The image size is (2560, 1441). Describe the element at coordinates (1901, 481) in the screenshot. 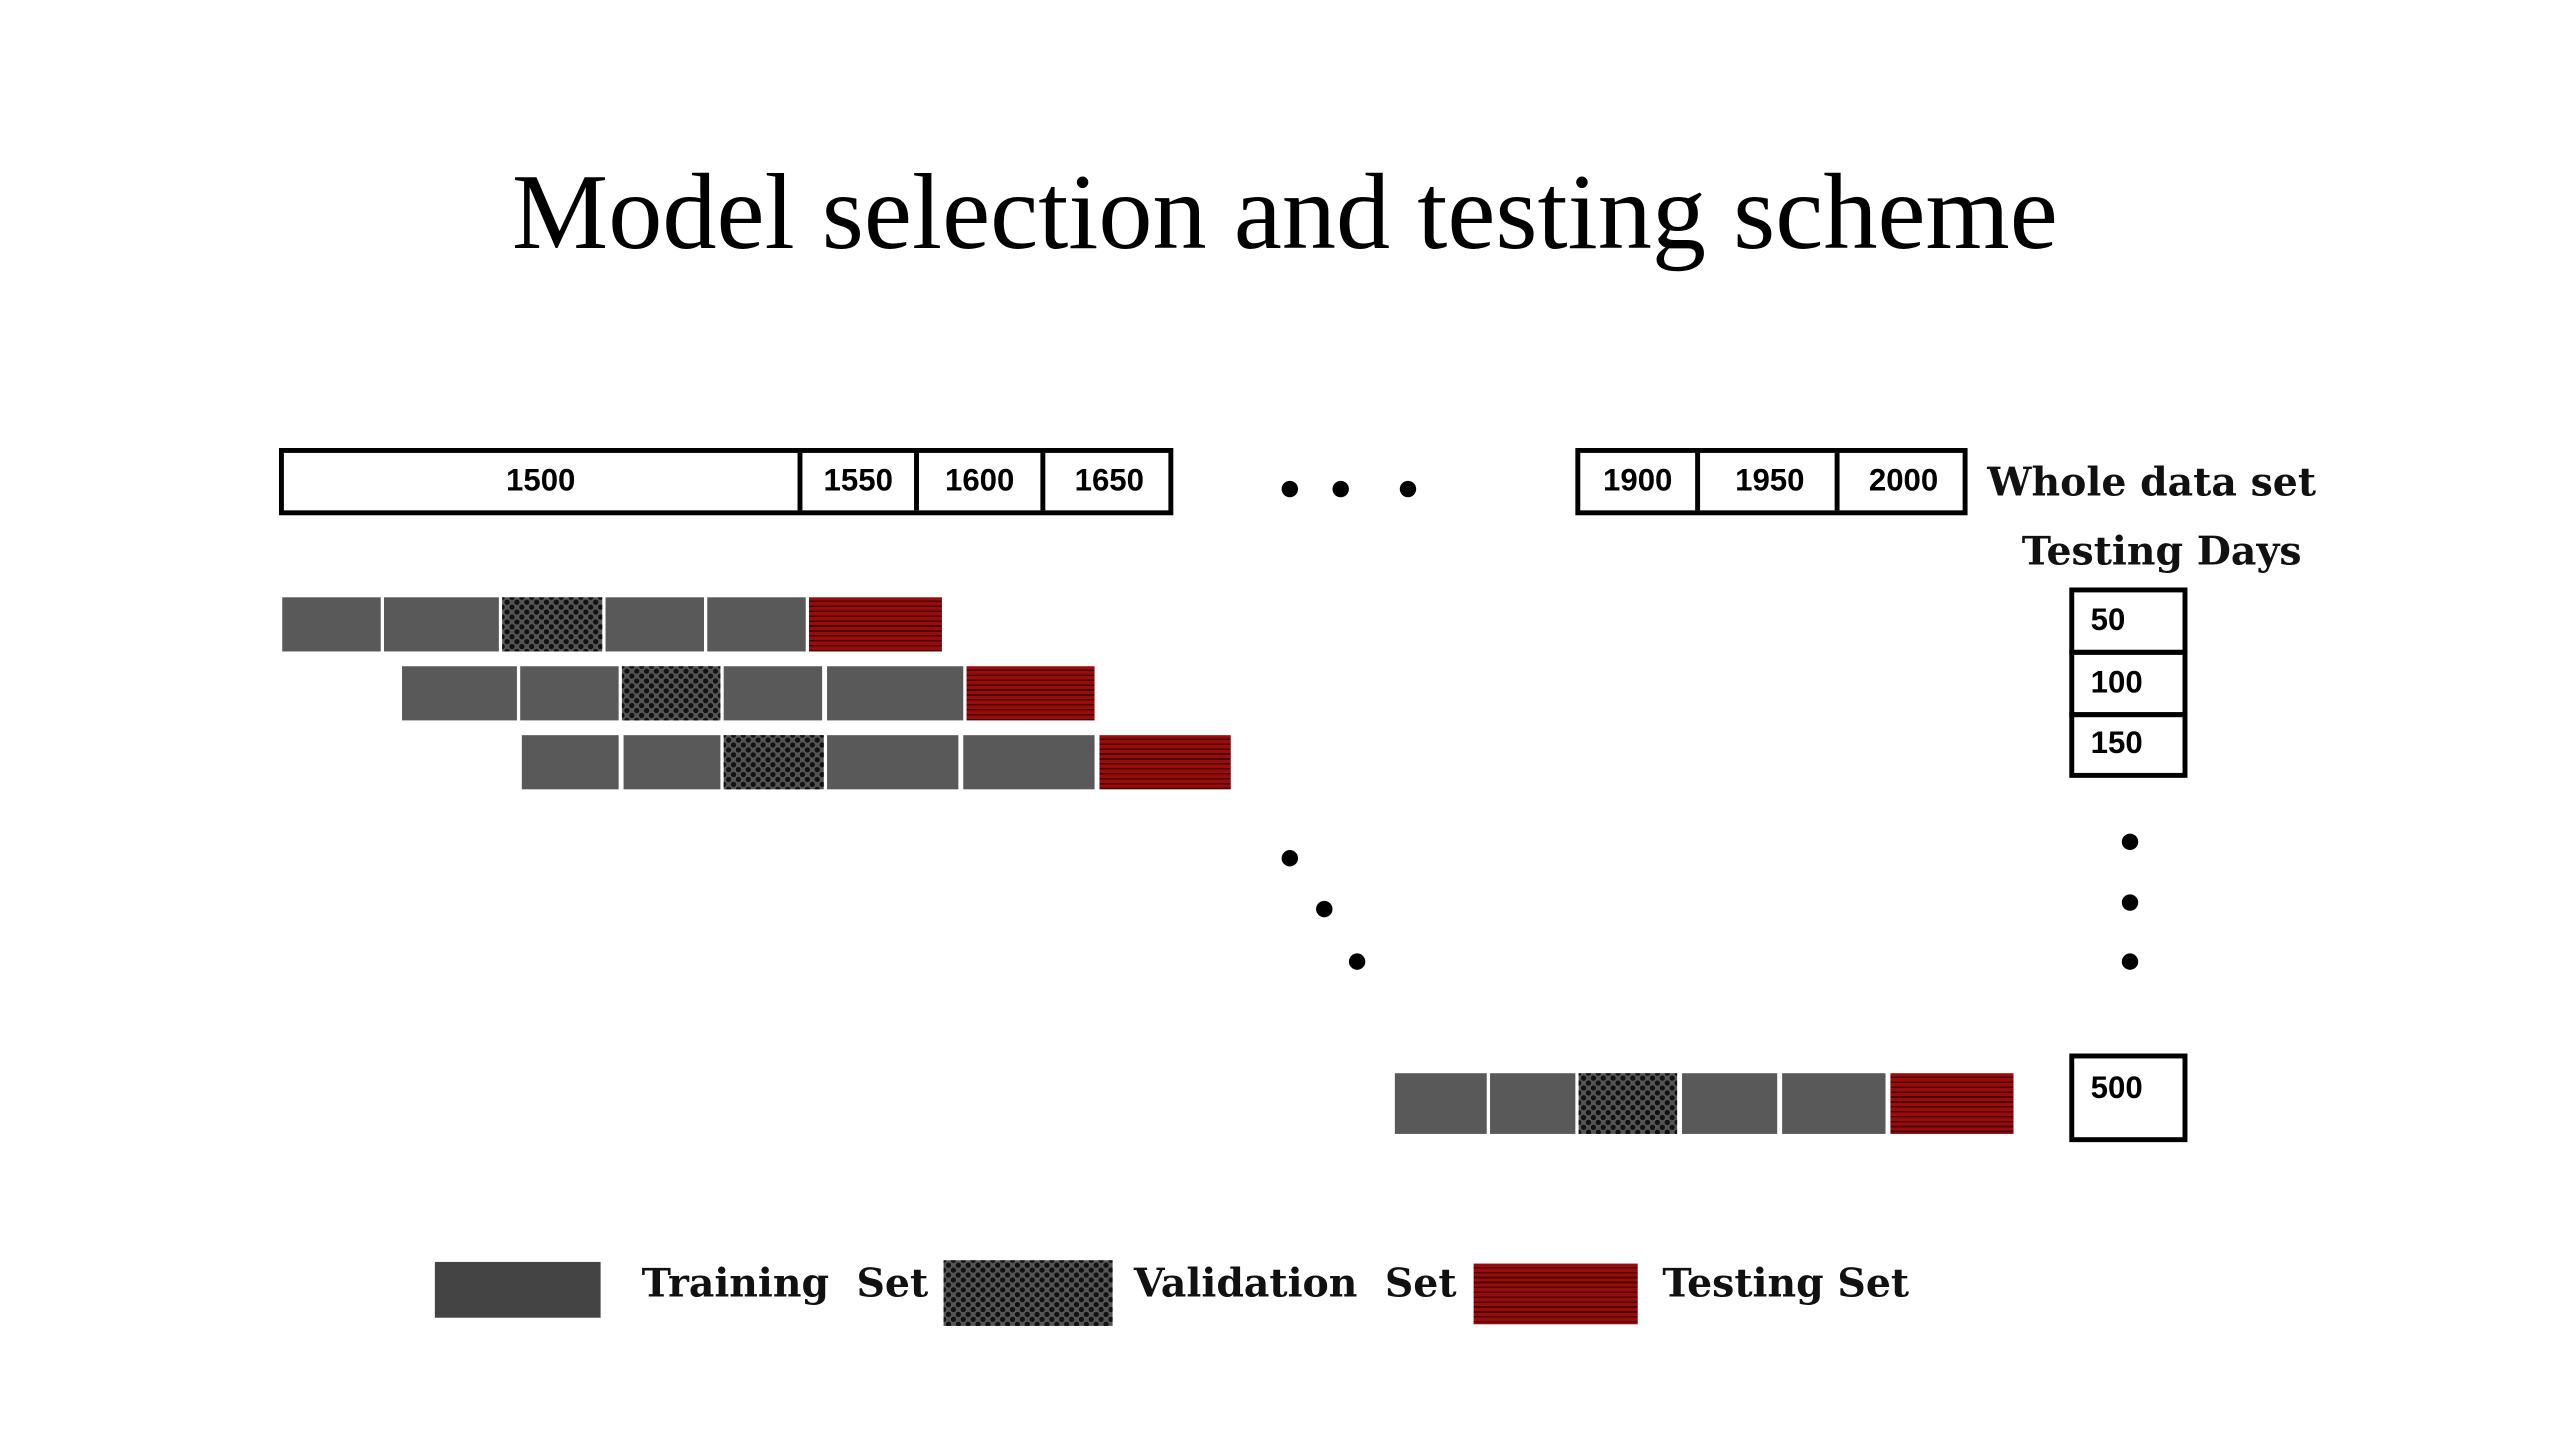

I see `cell-2000: 2000` at that location.